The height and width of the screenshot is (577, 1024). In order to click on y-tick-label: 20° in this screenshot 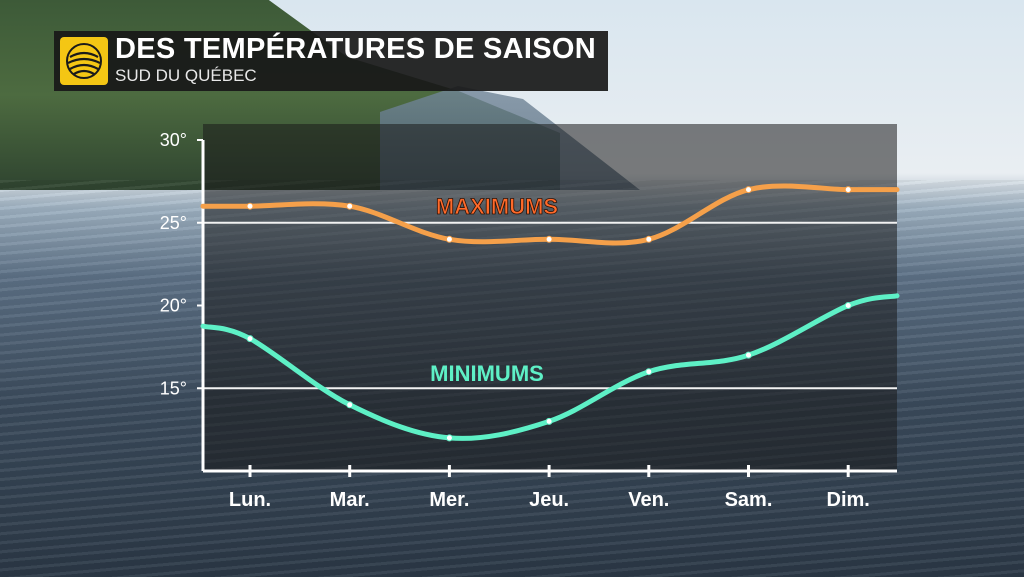, I will do `click(173, 306)`.